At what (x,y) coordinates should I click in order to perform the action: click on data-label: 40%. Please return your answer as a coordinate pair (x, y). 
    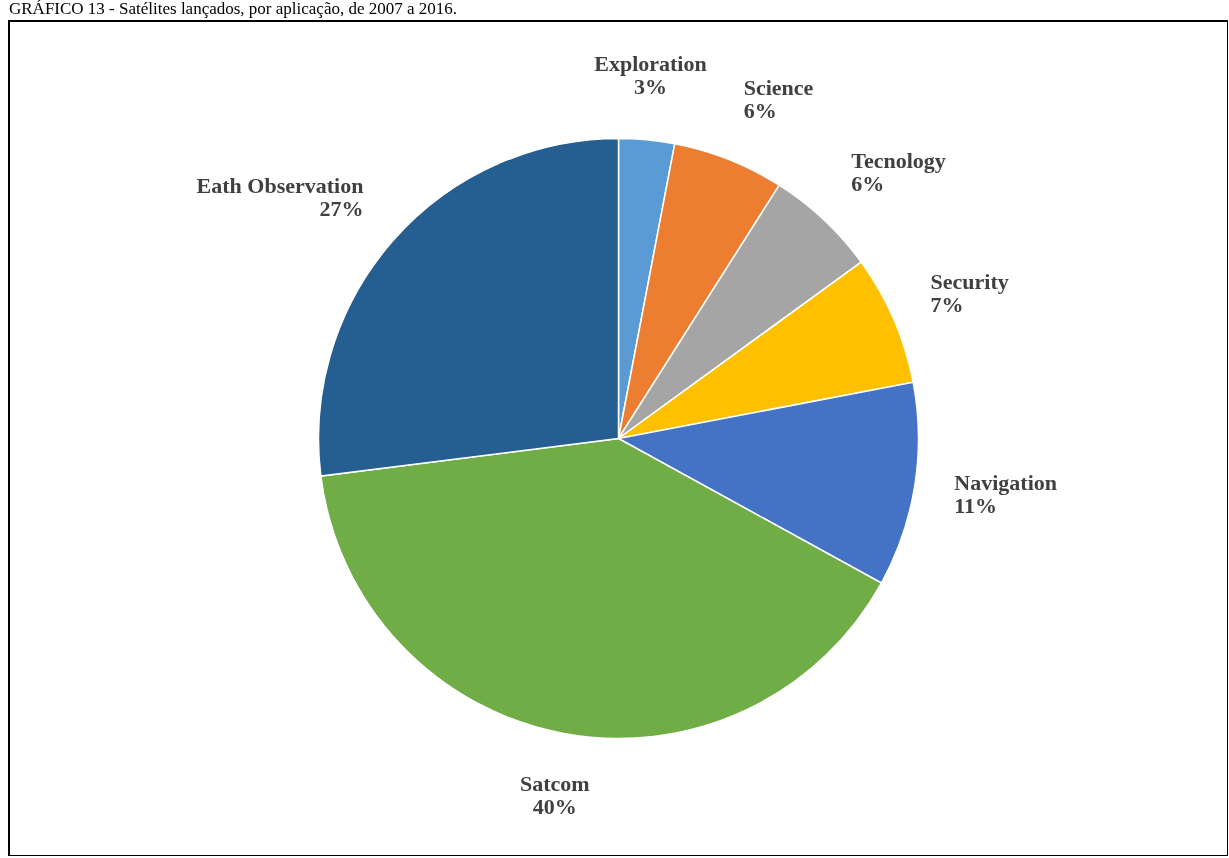
    Looking at the image, I should click on (554, 807).